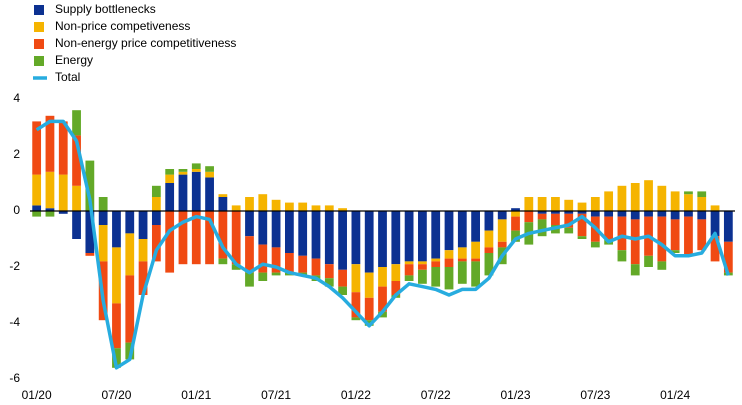  What do you see at coordinates (436, 395) in the screenshot?
I see `x-tick-label: 07/22` at bounding box center [436, 395].